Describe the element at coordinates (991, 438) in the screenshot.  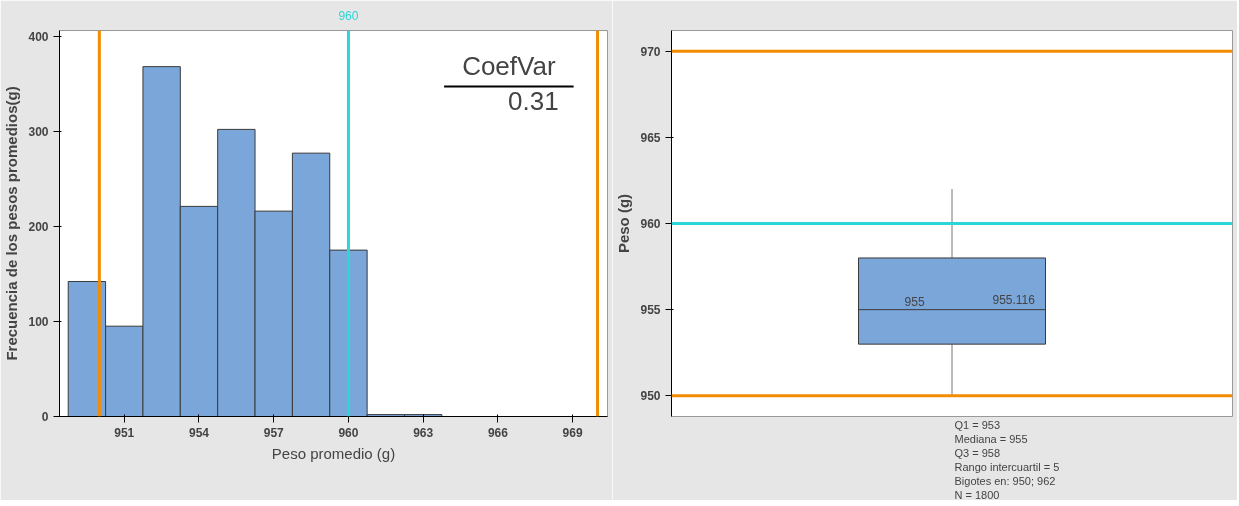
I see `text: Mediana = 955` at that location.